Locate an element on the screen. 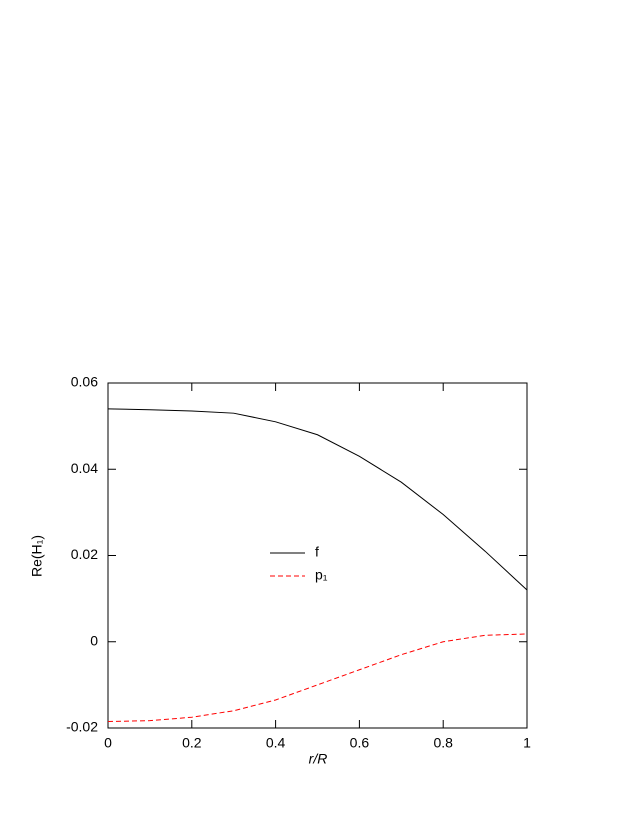 This screenshot has height=822, width=635. y-tick-label: 0 is located at coordinates (94, 640).